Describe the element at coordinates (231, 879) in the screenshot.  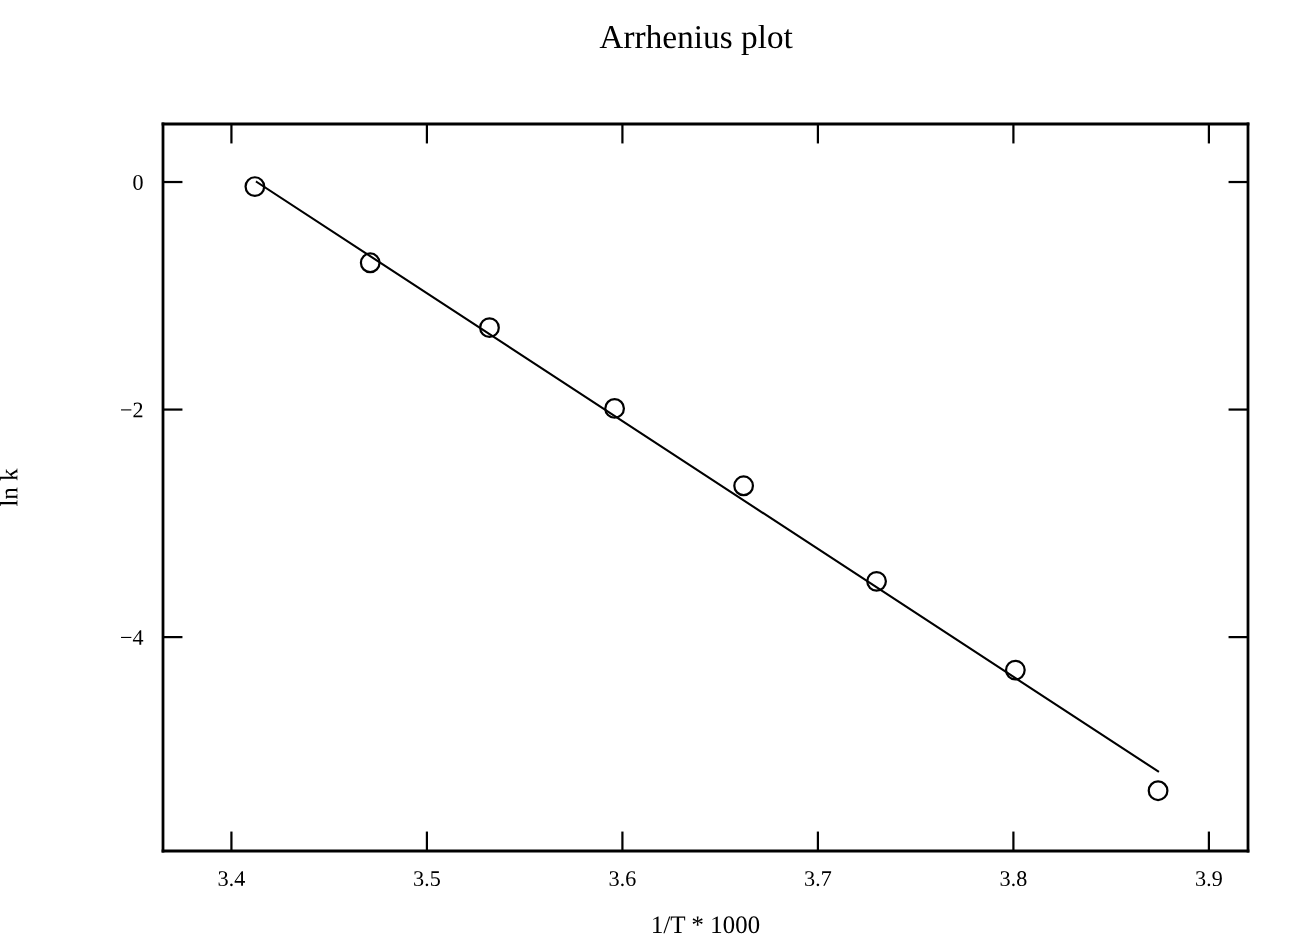
I see `x-tick-label: 3.4` at that location.